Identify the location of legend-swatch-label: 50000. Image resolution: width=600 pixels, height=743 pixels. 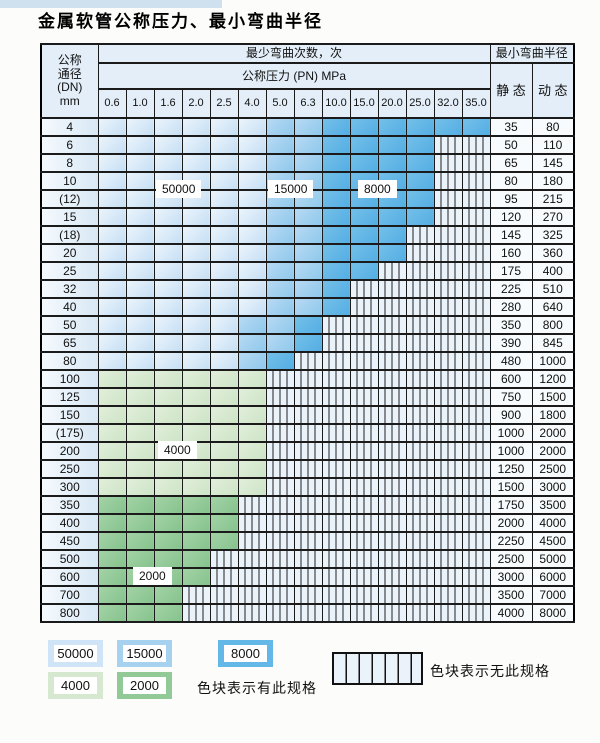
(75, 653).